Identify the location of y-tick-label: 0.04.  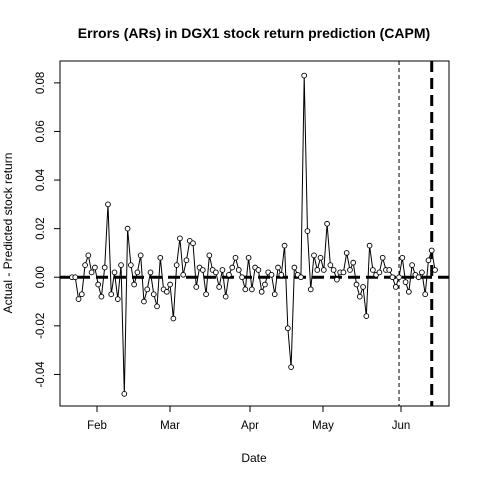
(41, 179).